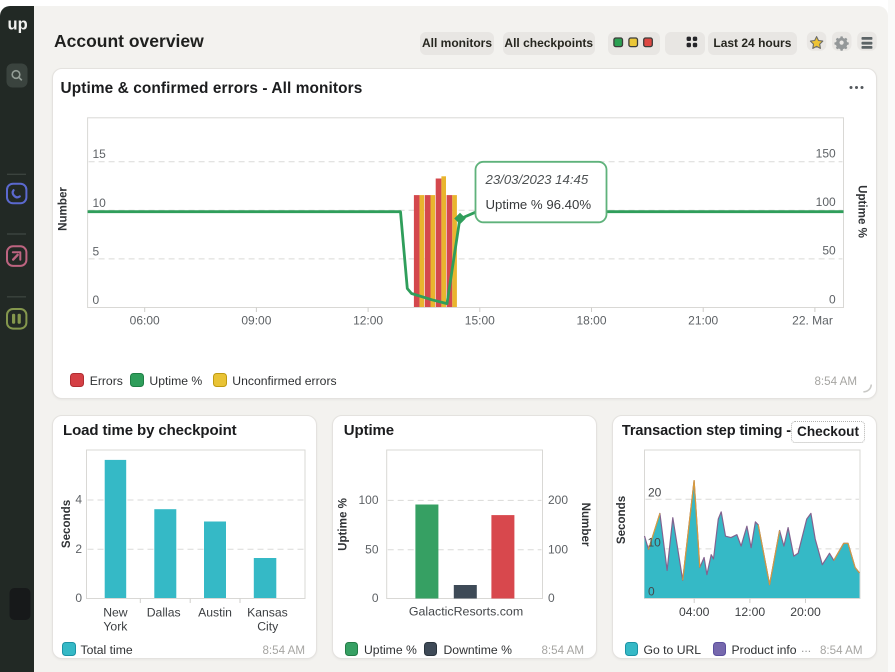 The width and height of the screenshot is (895, 672). What do you see at coordinates (703, 321) in the screenshot?
I see `svg-text: 21:00` at bounding box center [703, 321].